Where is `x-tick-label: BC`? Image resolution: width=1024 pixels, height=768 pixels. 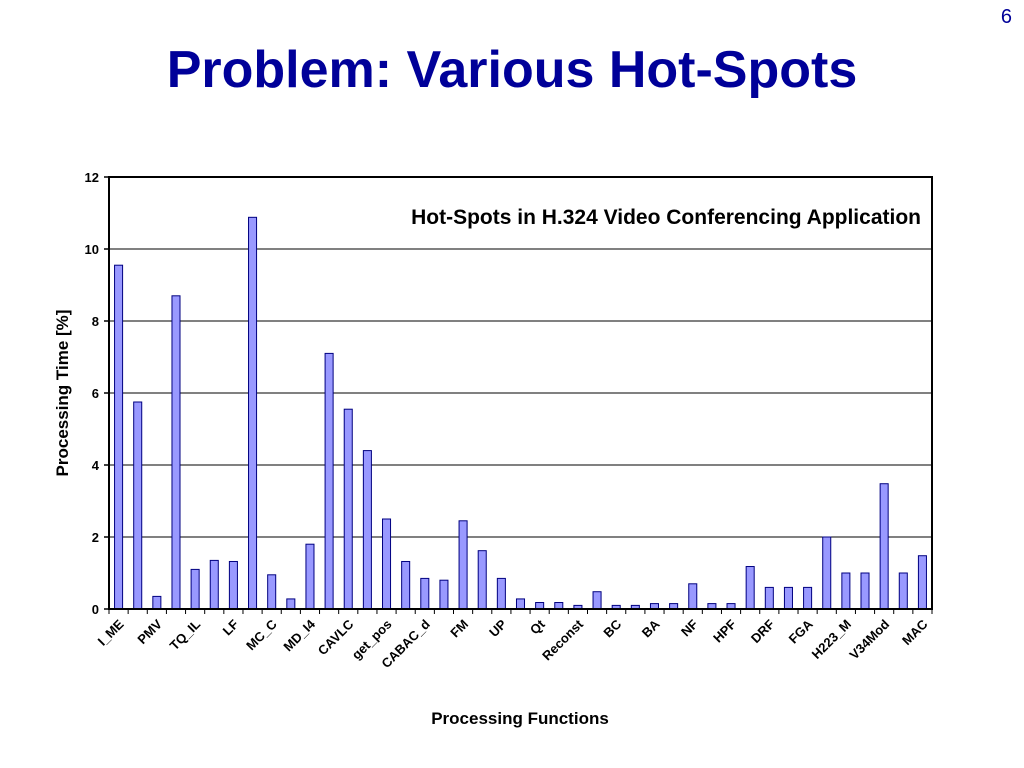
x-tick-label: BC is located at coordinates (612, 628).